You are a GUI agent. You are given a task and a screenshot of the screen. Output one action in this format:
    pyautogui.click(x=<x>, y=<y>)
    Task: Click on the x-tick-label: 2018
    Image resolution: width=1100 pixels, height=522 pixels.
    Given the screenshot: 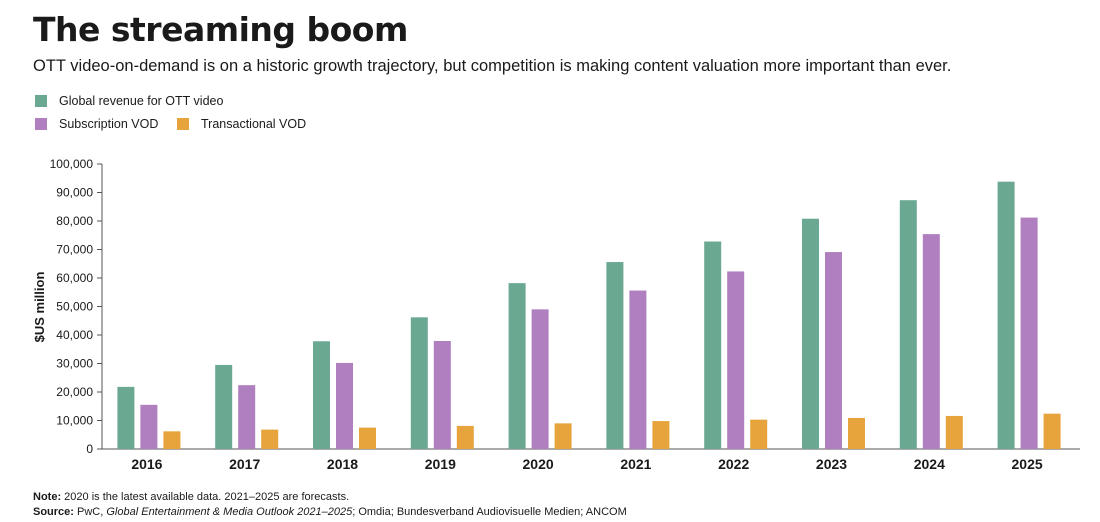 What is the action you would take?
    pyautogui.click(x=342, y=464)
    